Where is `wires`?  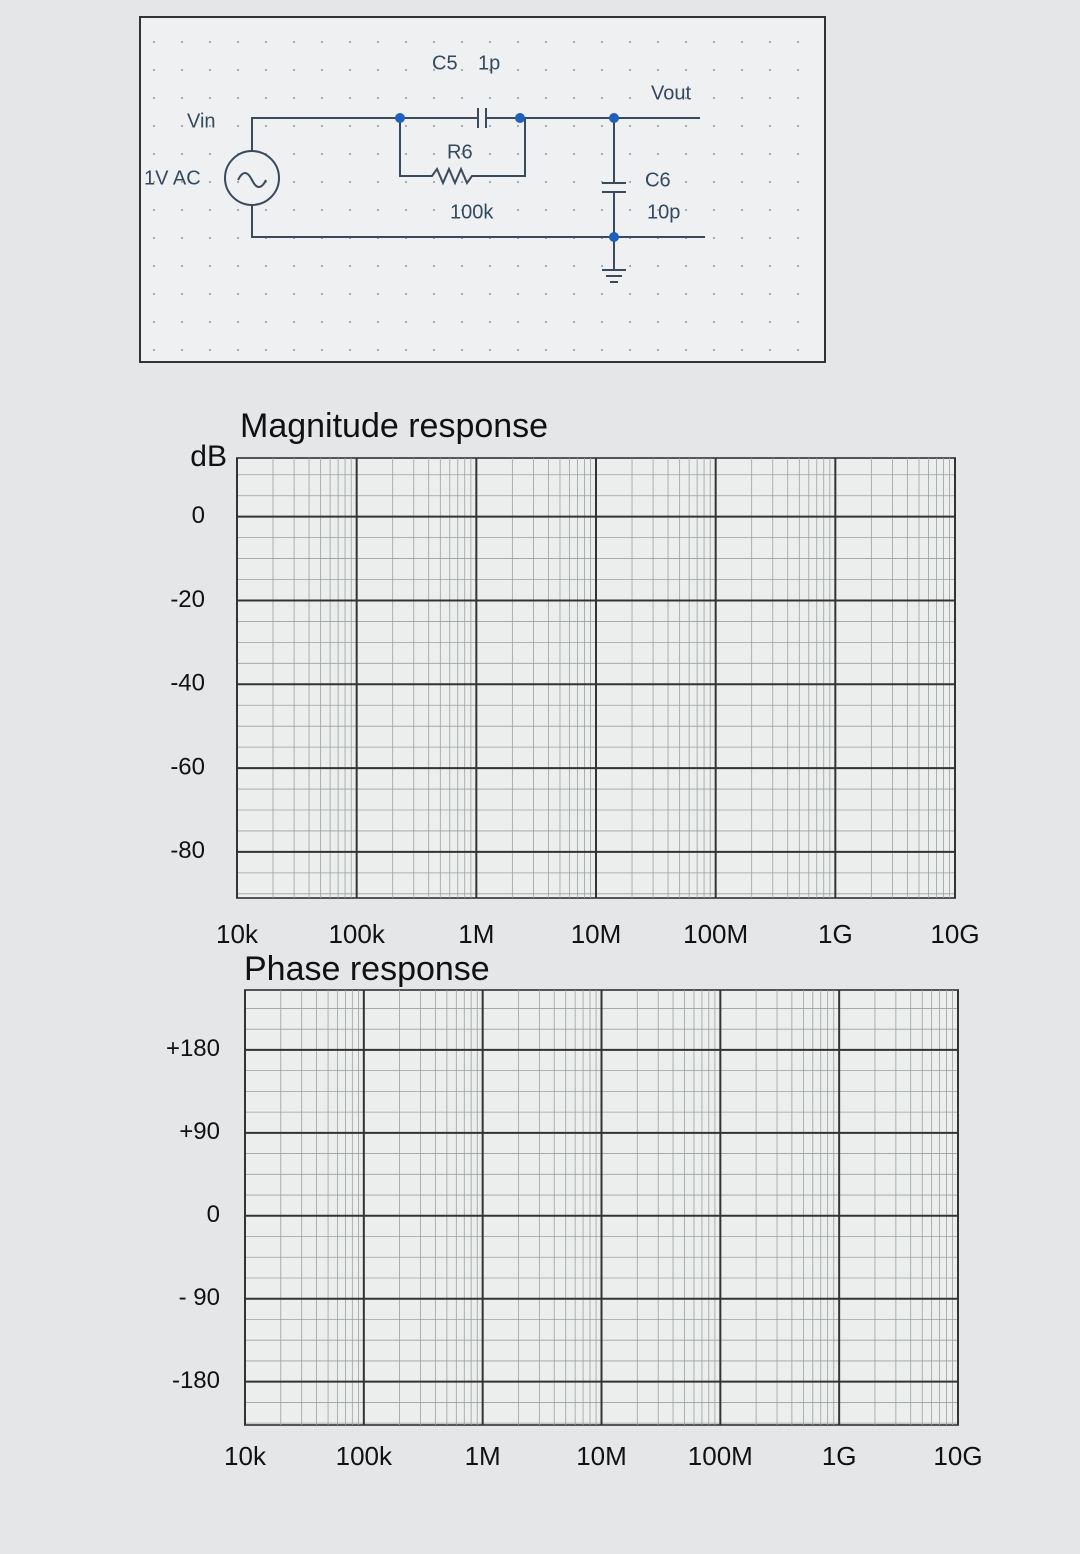
wires is located at coordinates (478, 200).